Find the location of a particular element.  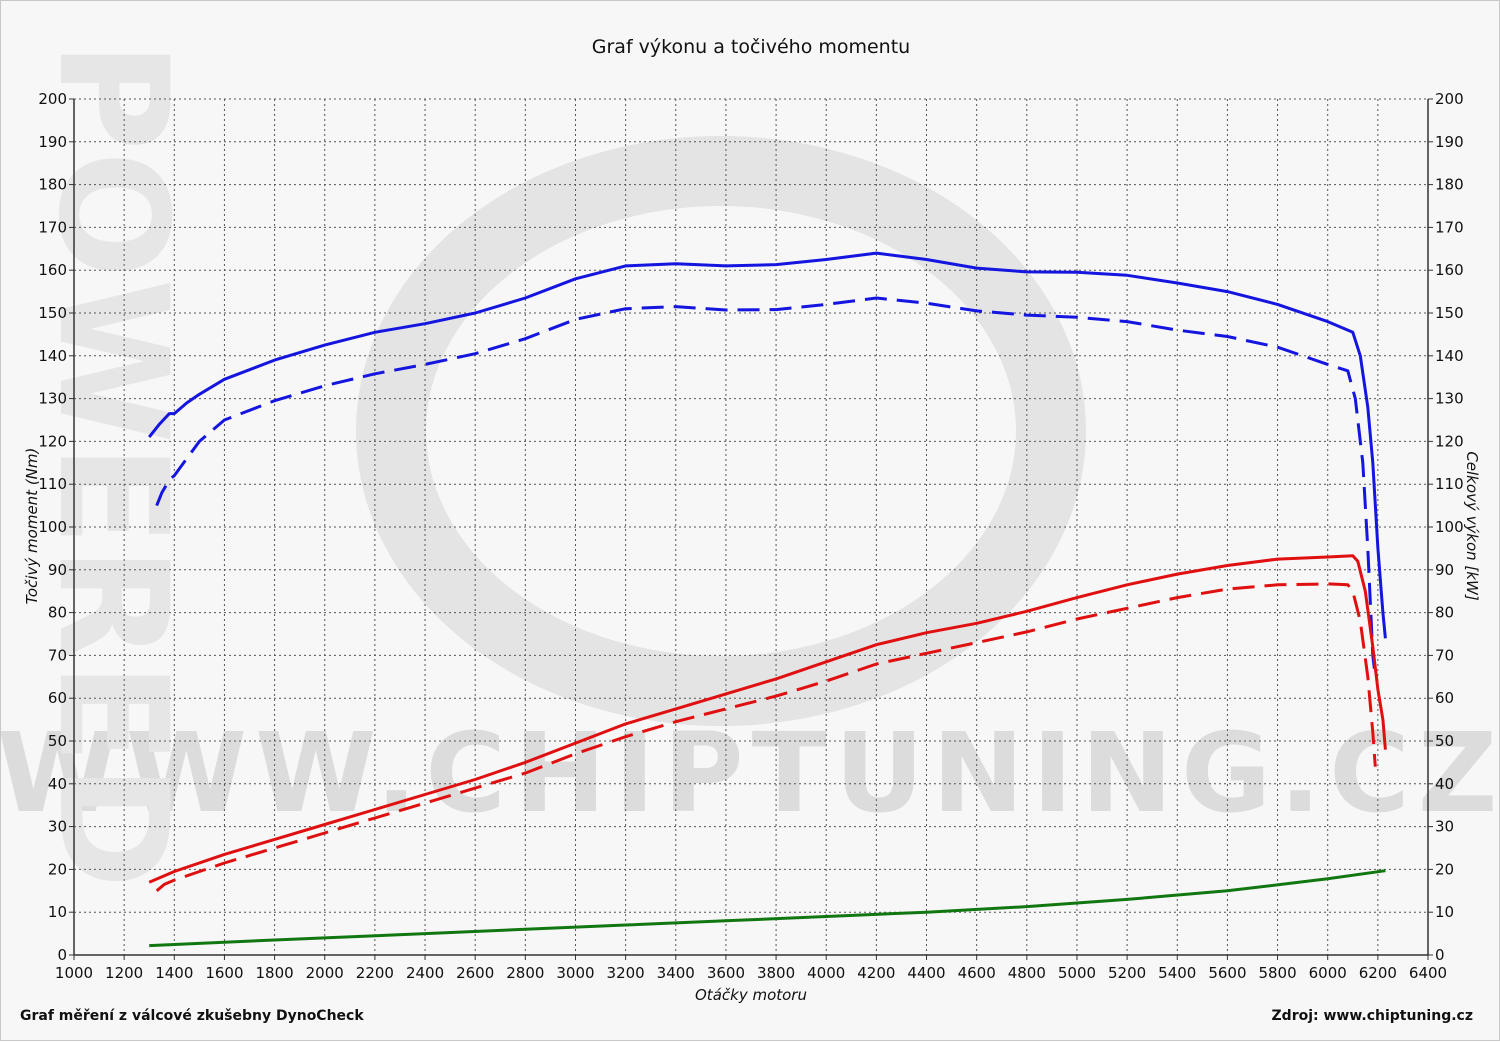

y-right-tick-label: 190 is located at coordinates (1449, 142).